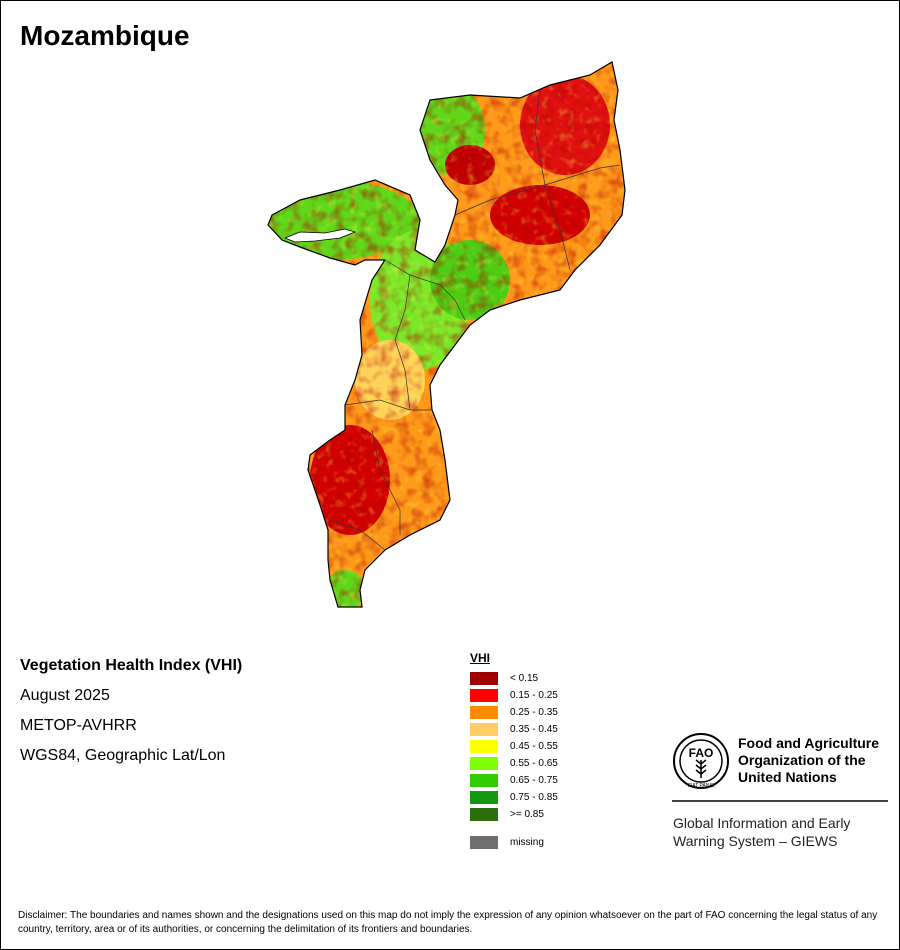  I want to click on legend-item: 0.45 - 0.55, so click(514, 746).